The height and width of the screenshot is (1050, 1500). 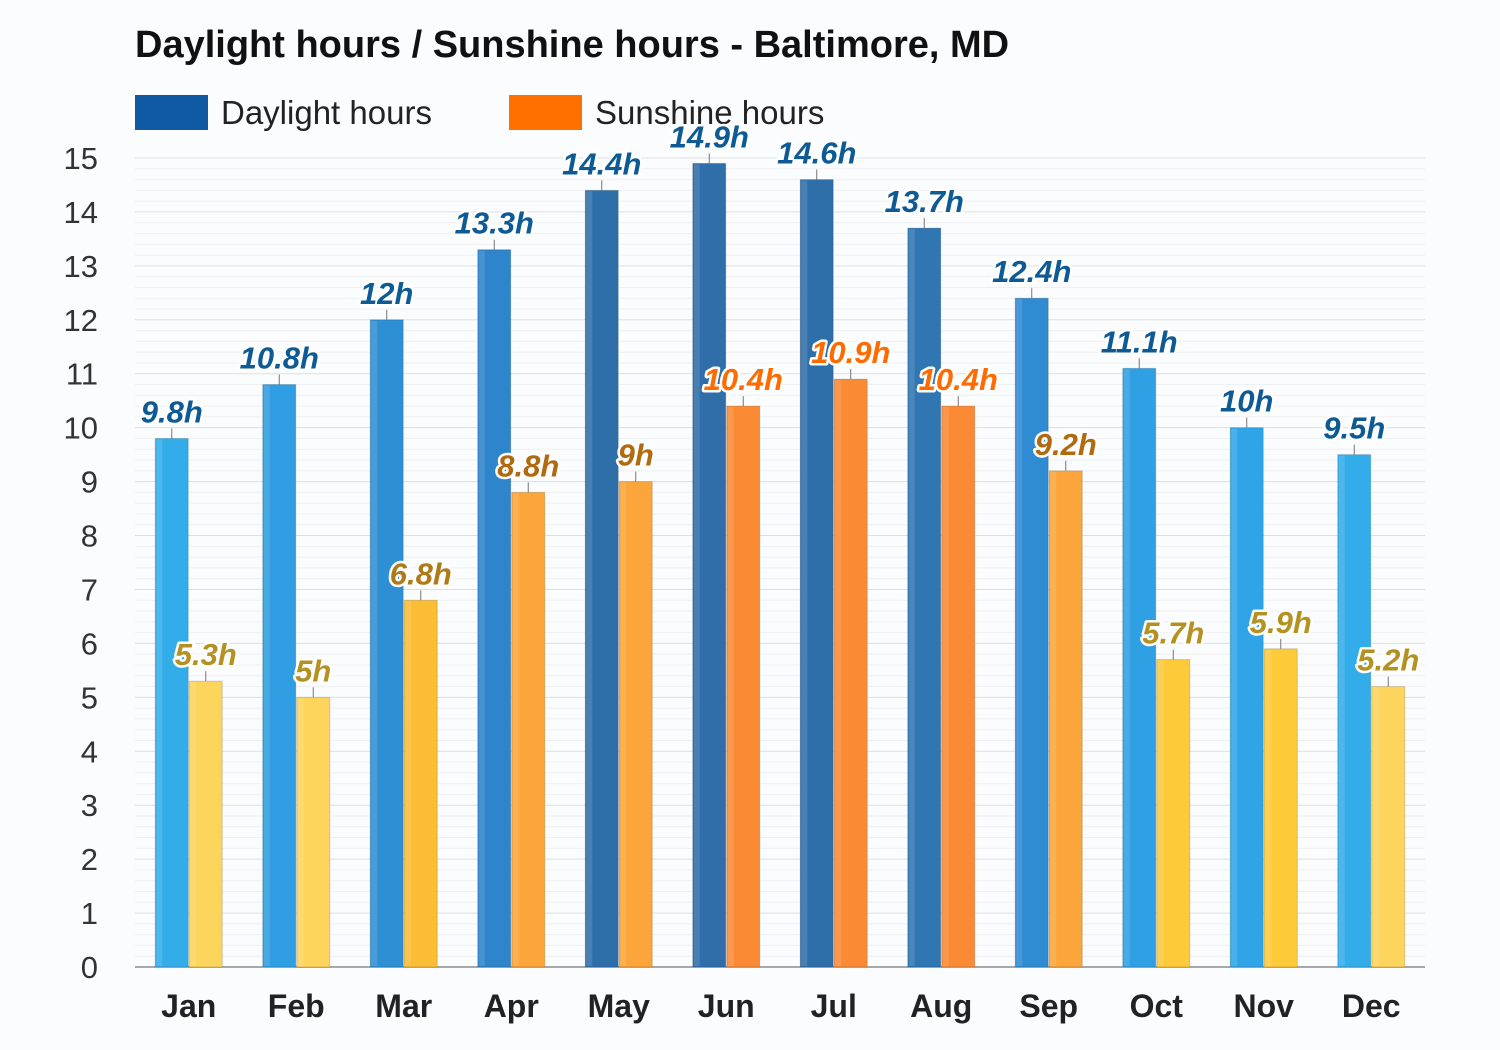 What do you see at coordinates (1354, 428) in the screenshot?
I see `daylight-value-label: 9.5h` at bounding box center [1354, 428].